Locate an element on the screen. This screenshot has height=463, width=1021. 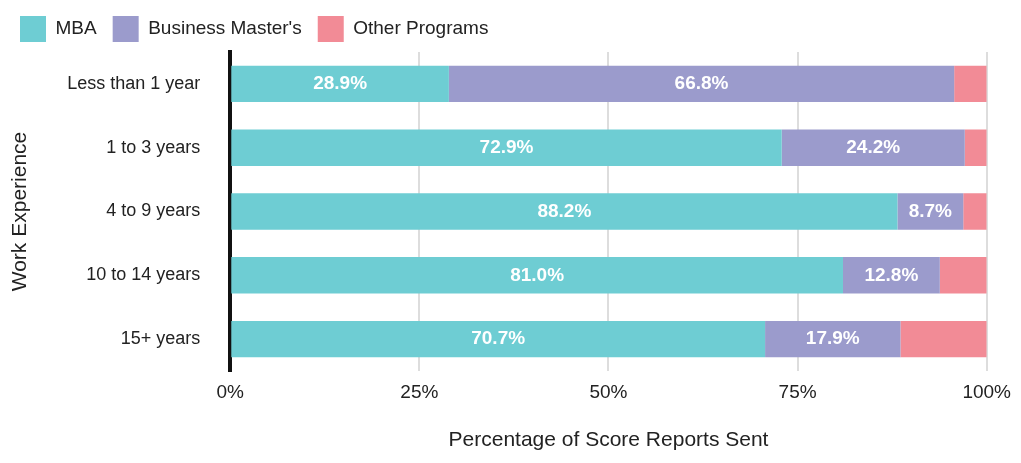
x-axis-title: Percentage of Score Reports Sent is located at coordinates (608, 439).